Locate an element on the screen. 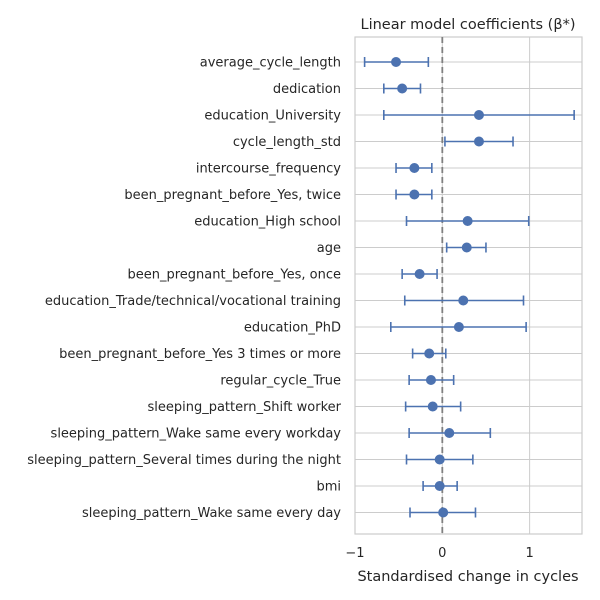 This screenshot has height=600, width=600. y-tick-label: education_PhD is located at coordinates (292, 328).